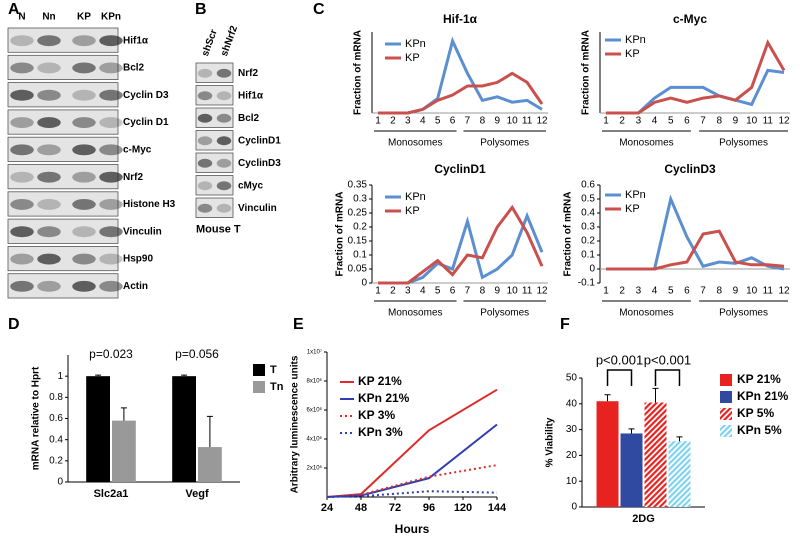  Describe the element at coordinates (463, 508) in the screenshot. I see `x-tick-label: 120` at that location.